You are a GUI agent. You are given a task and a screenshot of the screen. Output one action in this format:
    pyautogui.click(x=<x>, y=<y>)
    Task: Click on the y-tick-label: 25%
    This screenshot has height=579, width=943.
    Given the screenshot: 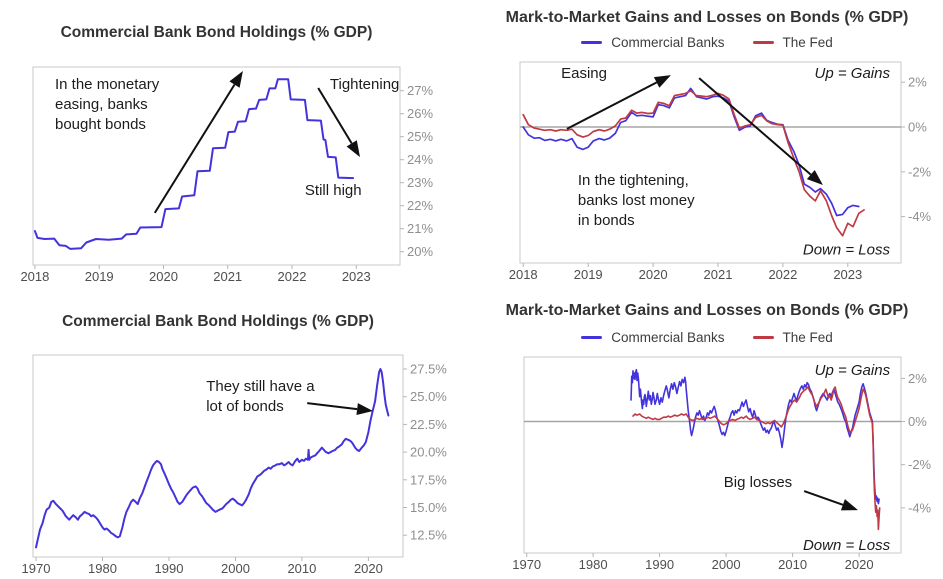 What is the action you would take?
    pyautogui.click(x=420, y=136)
    